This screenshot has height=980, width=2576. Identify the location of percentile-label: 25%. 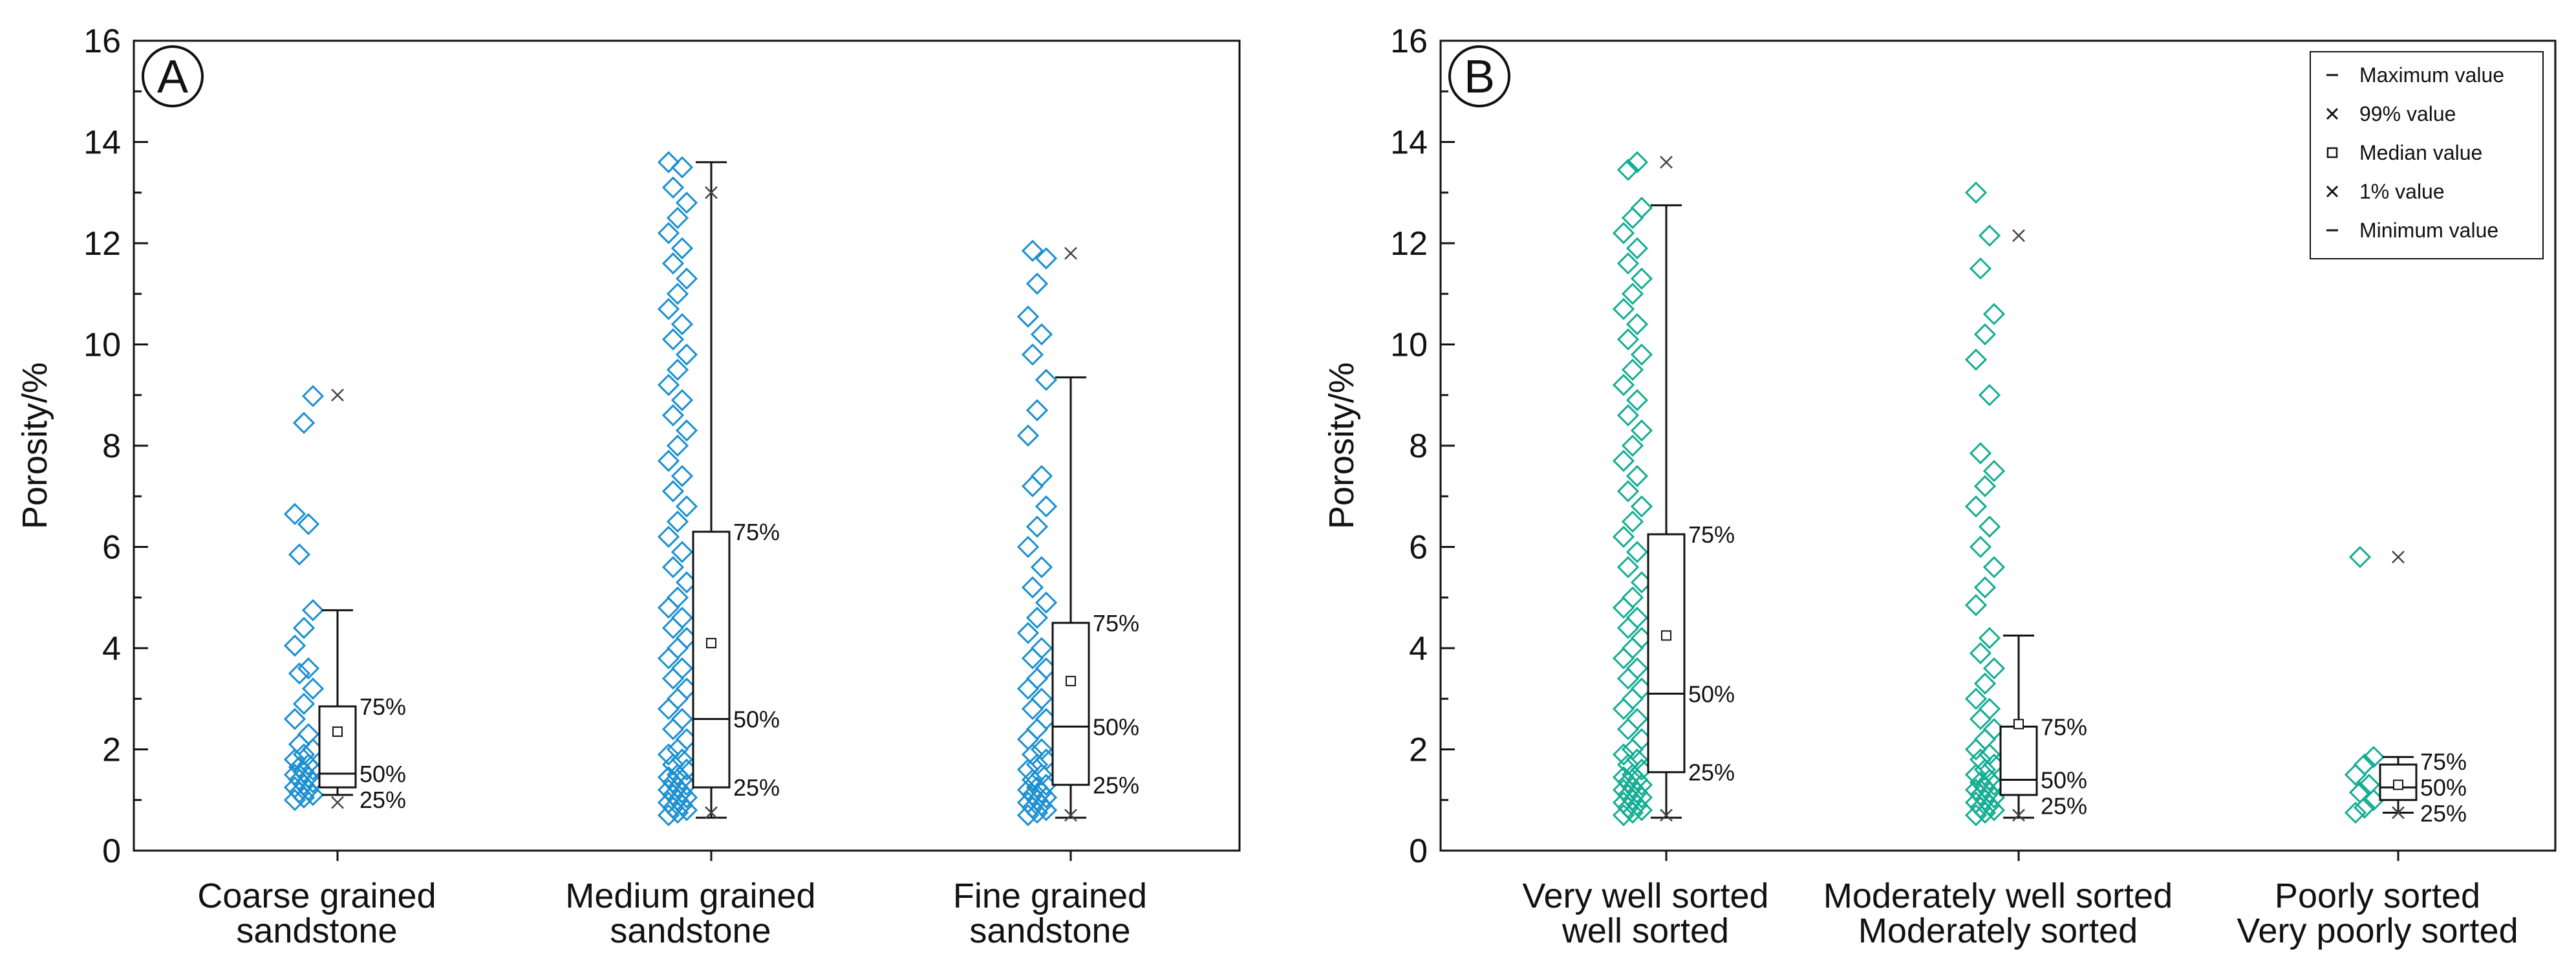
(2443, 813).